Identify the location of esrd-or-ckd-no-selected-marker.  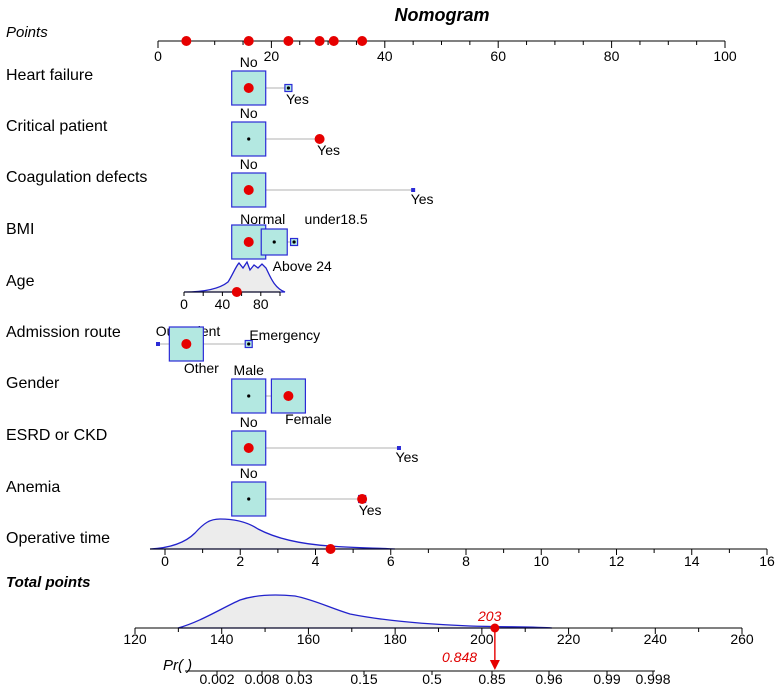
(248, 448).